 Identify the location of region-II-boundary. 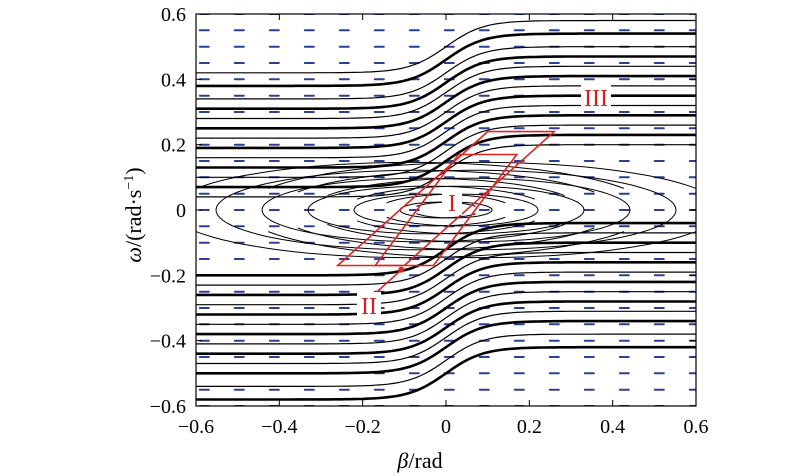
(446, 198).